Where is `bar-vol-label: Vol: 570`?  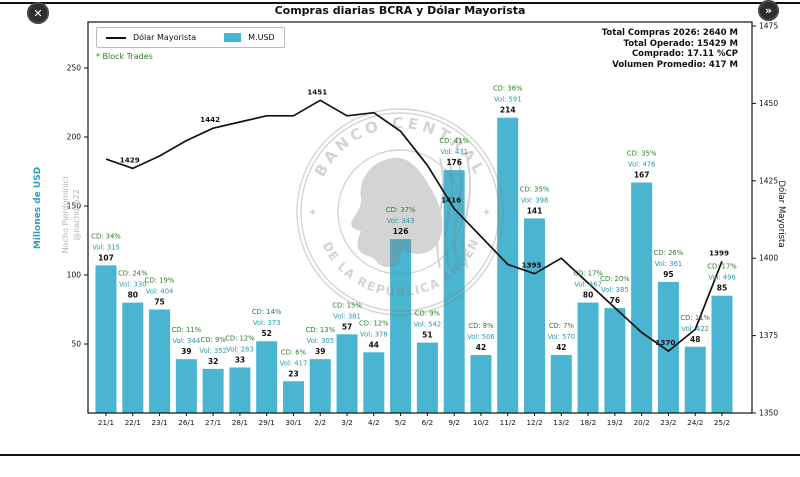
bar-vol-label: Vol: 570 is located at coordinates (562, 337).